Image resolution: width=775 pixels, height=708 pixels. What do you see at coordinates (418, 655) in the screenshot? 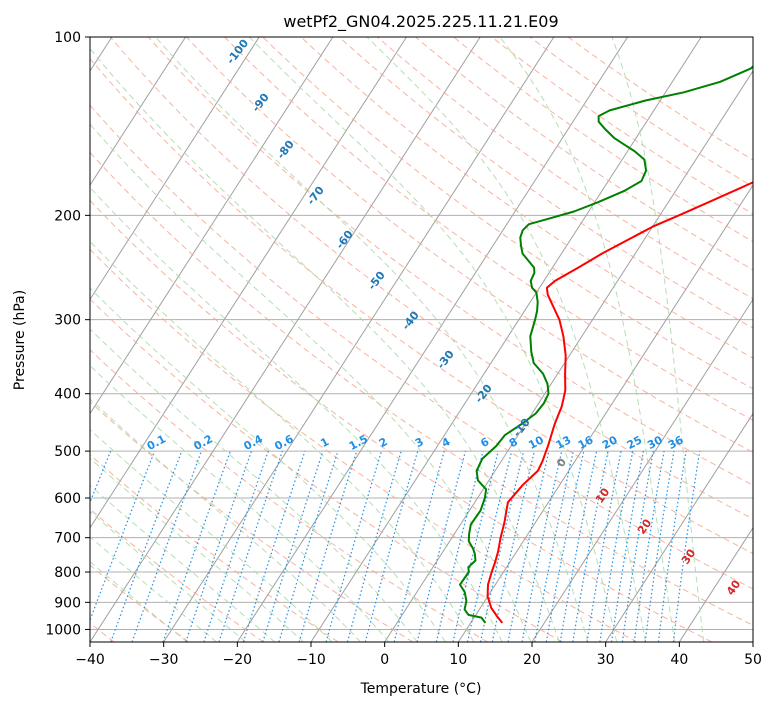
I see `x-axis-ticks: −40 −30 −20 −10 0 10 20 30 40 50` at bounding box center [418, 655].